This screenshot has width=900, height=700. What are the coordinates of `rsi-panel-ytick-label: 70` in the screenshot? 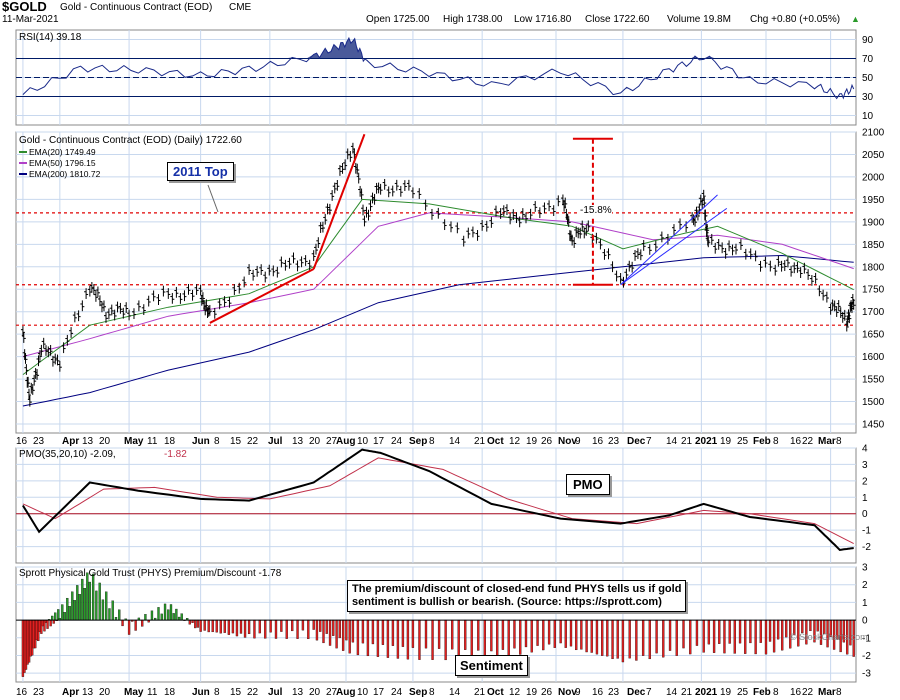 It's located at (868, 59).